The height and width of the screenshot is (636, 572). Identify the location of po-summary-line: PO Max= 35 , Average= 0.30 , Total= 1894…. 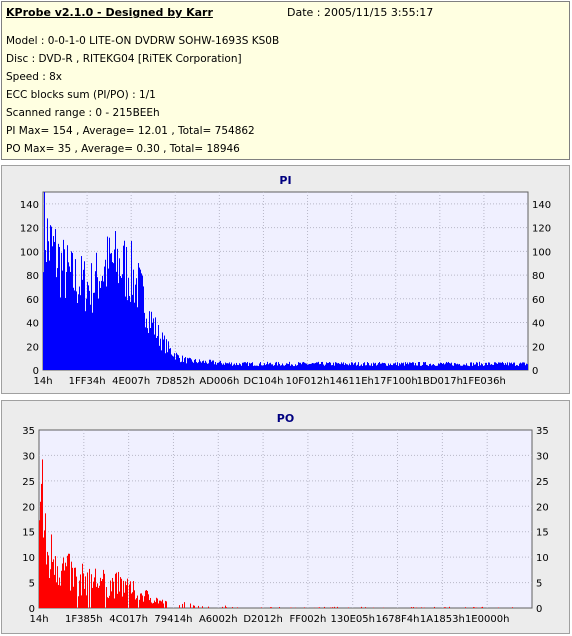
(123, 149).